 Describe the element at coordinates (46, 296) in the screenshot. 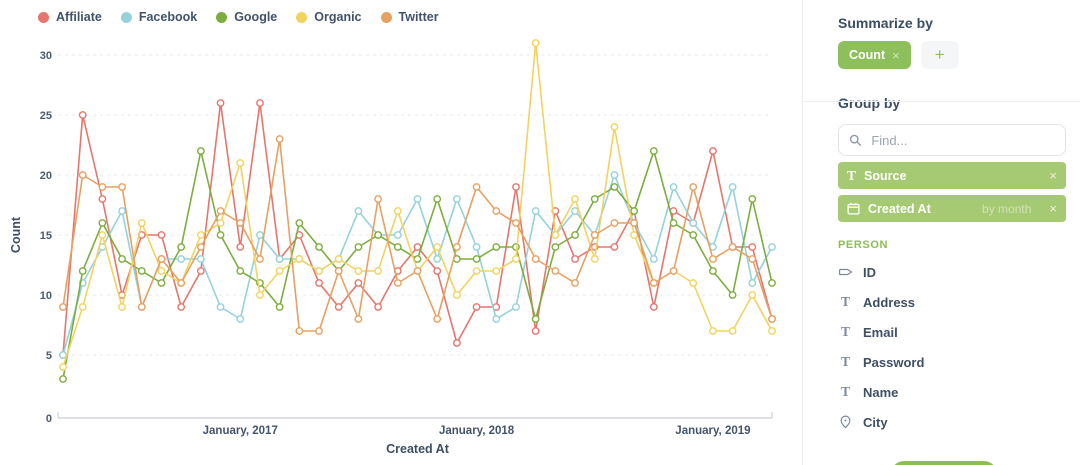

I see `svg-text: 10` at that location.